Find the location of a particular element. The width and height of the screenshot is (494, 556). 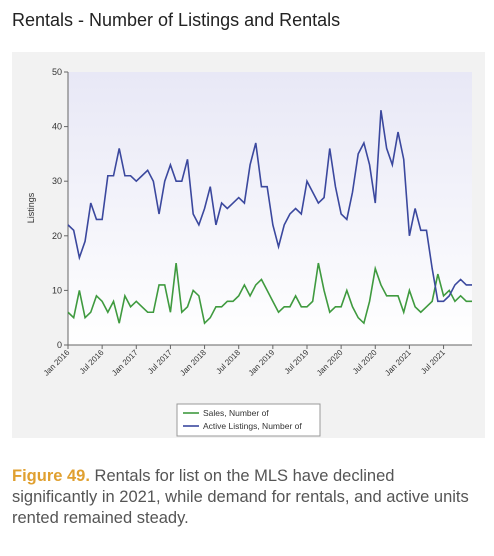

title: Rentals - Number of Listings and Rentals is located at coordinates (176, 20).